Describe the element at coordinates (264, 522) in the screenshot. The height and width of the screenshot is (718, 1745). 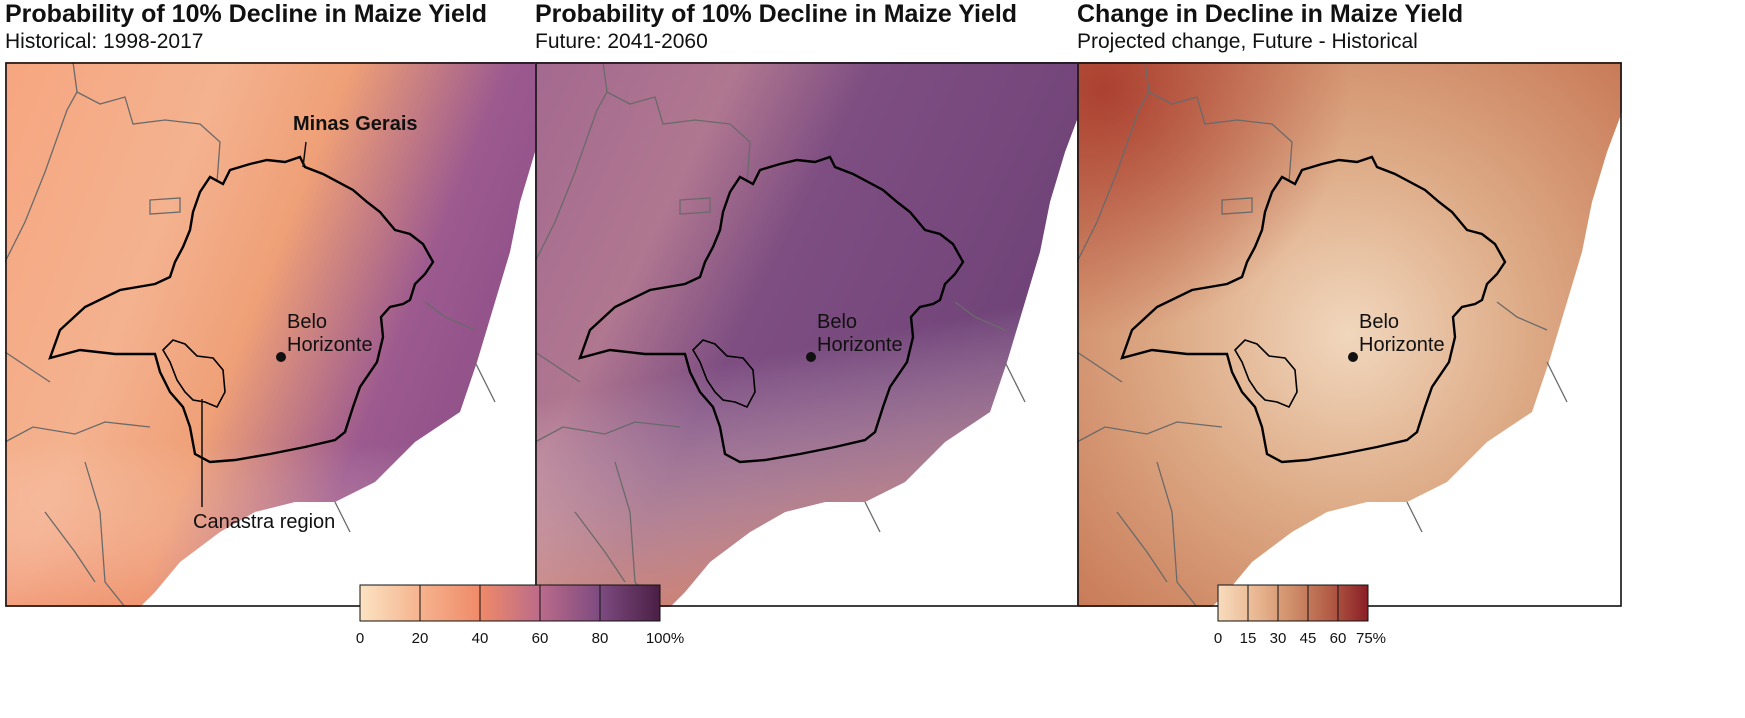
I see `region-label: Canastra region` at that location.